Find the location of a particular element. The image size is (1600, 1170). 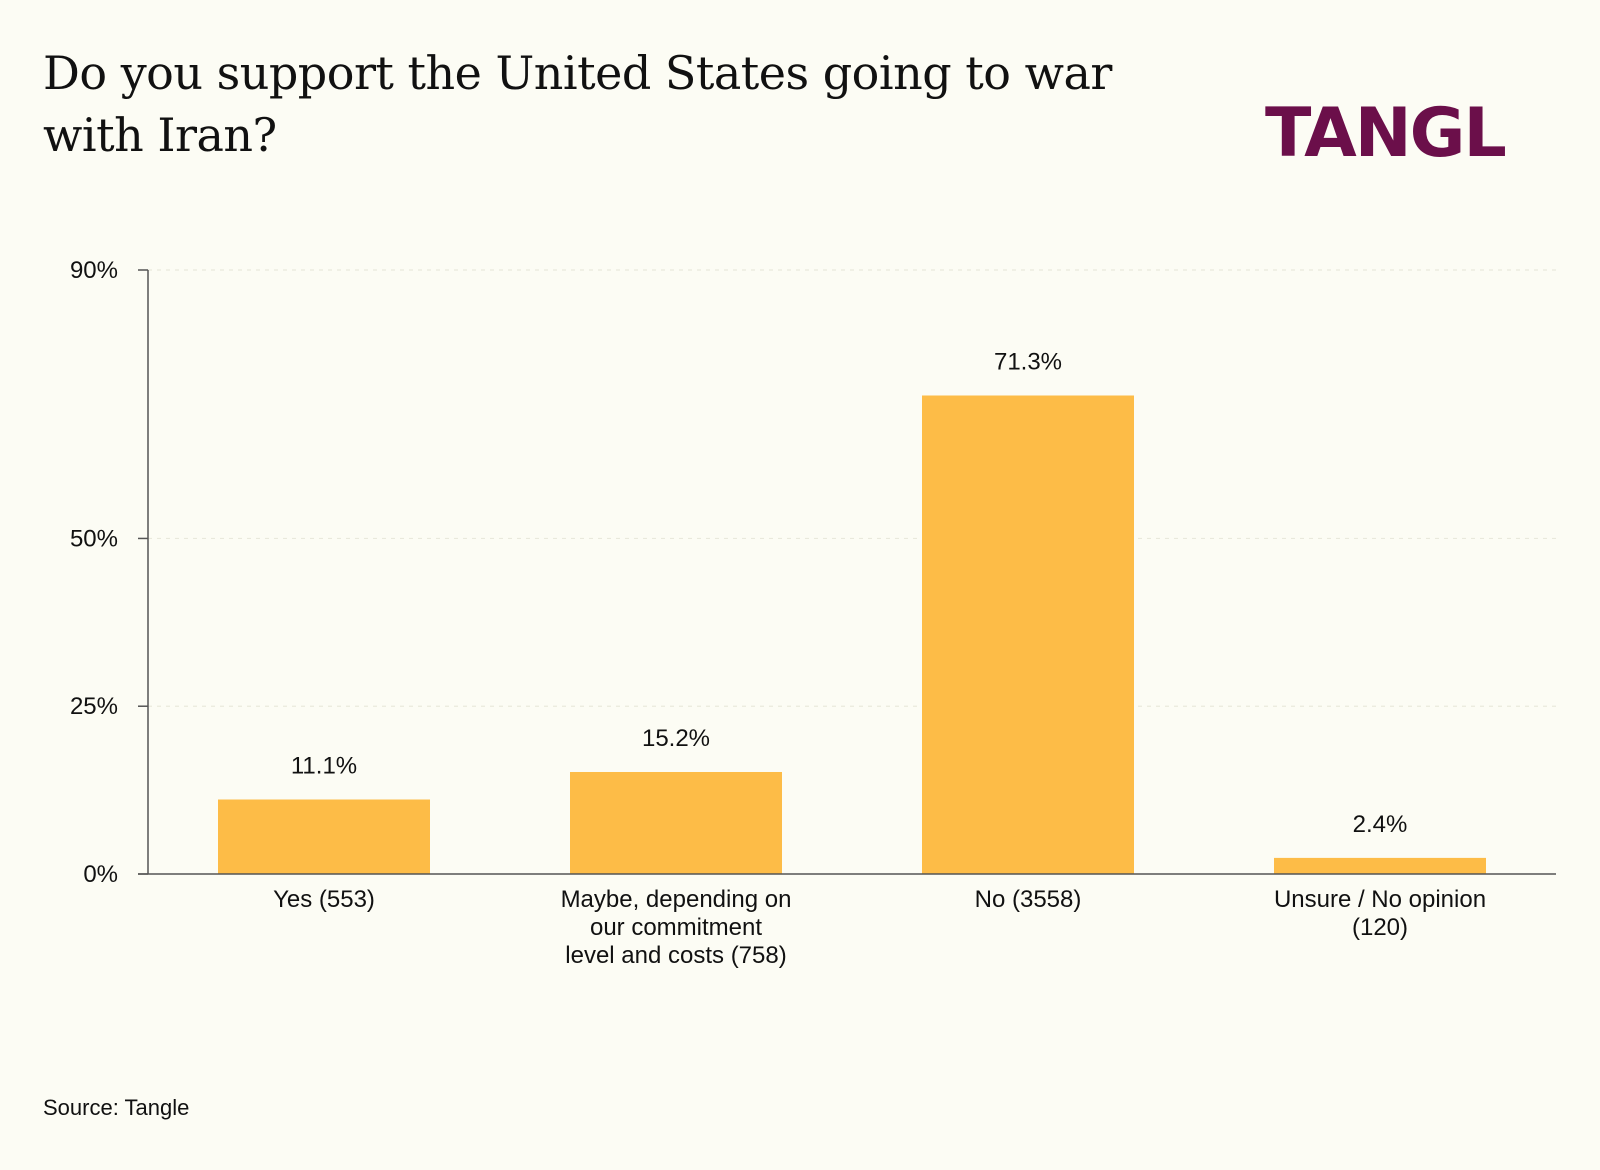

x-category-label: Yes (553) is located at coordinates (324, 899).